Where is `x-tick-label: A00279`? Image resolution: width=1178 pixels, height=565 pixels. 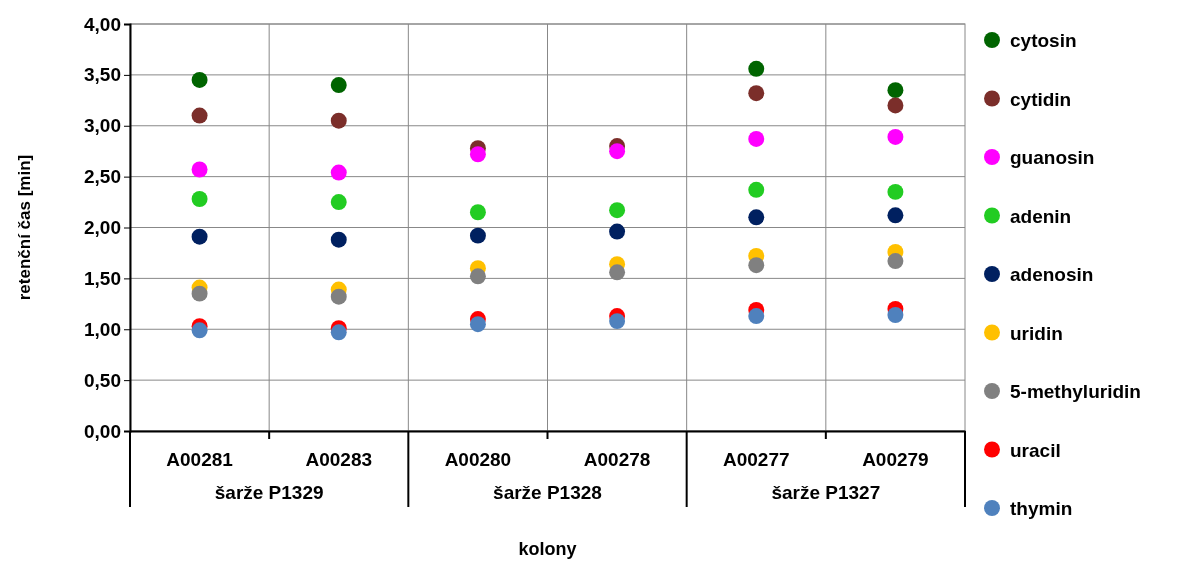
x-tick-label: A00279 is located at coordinates (895, 460).